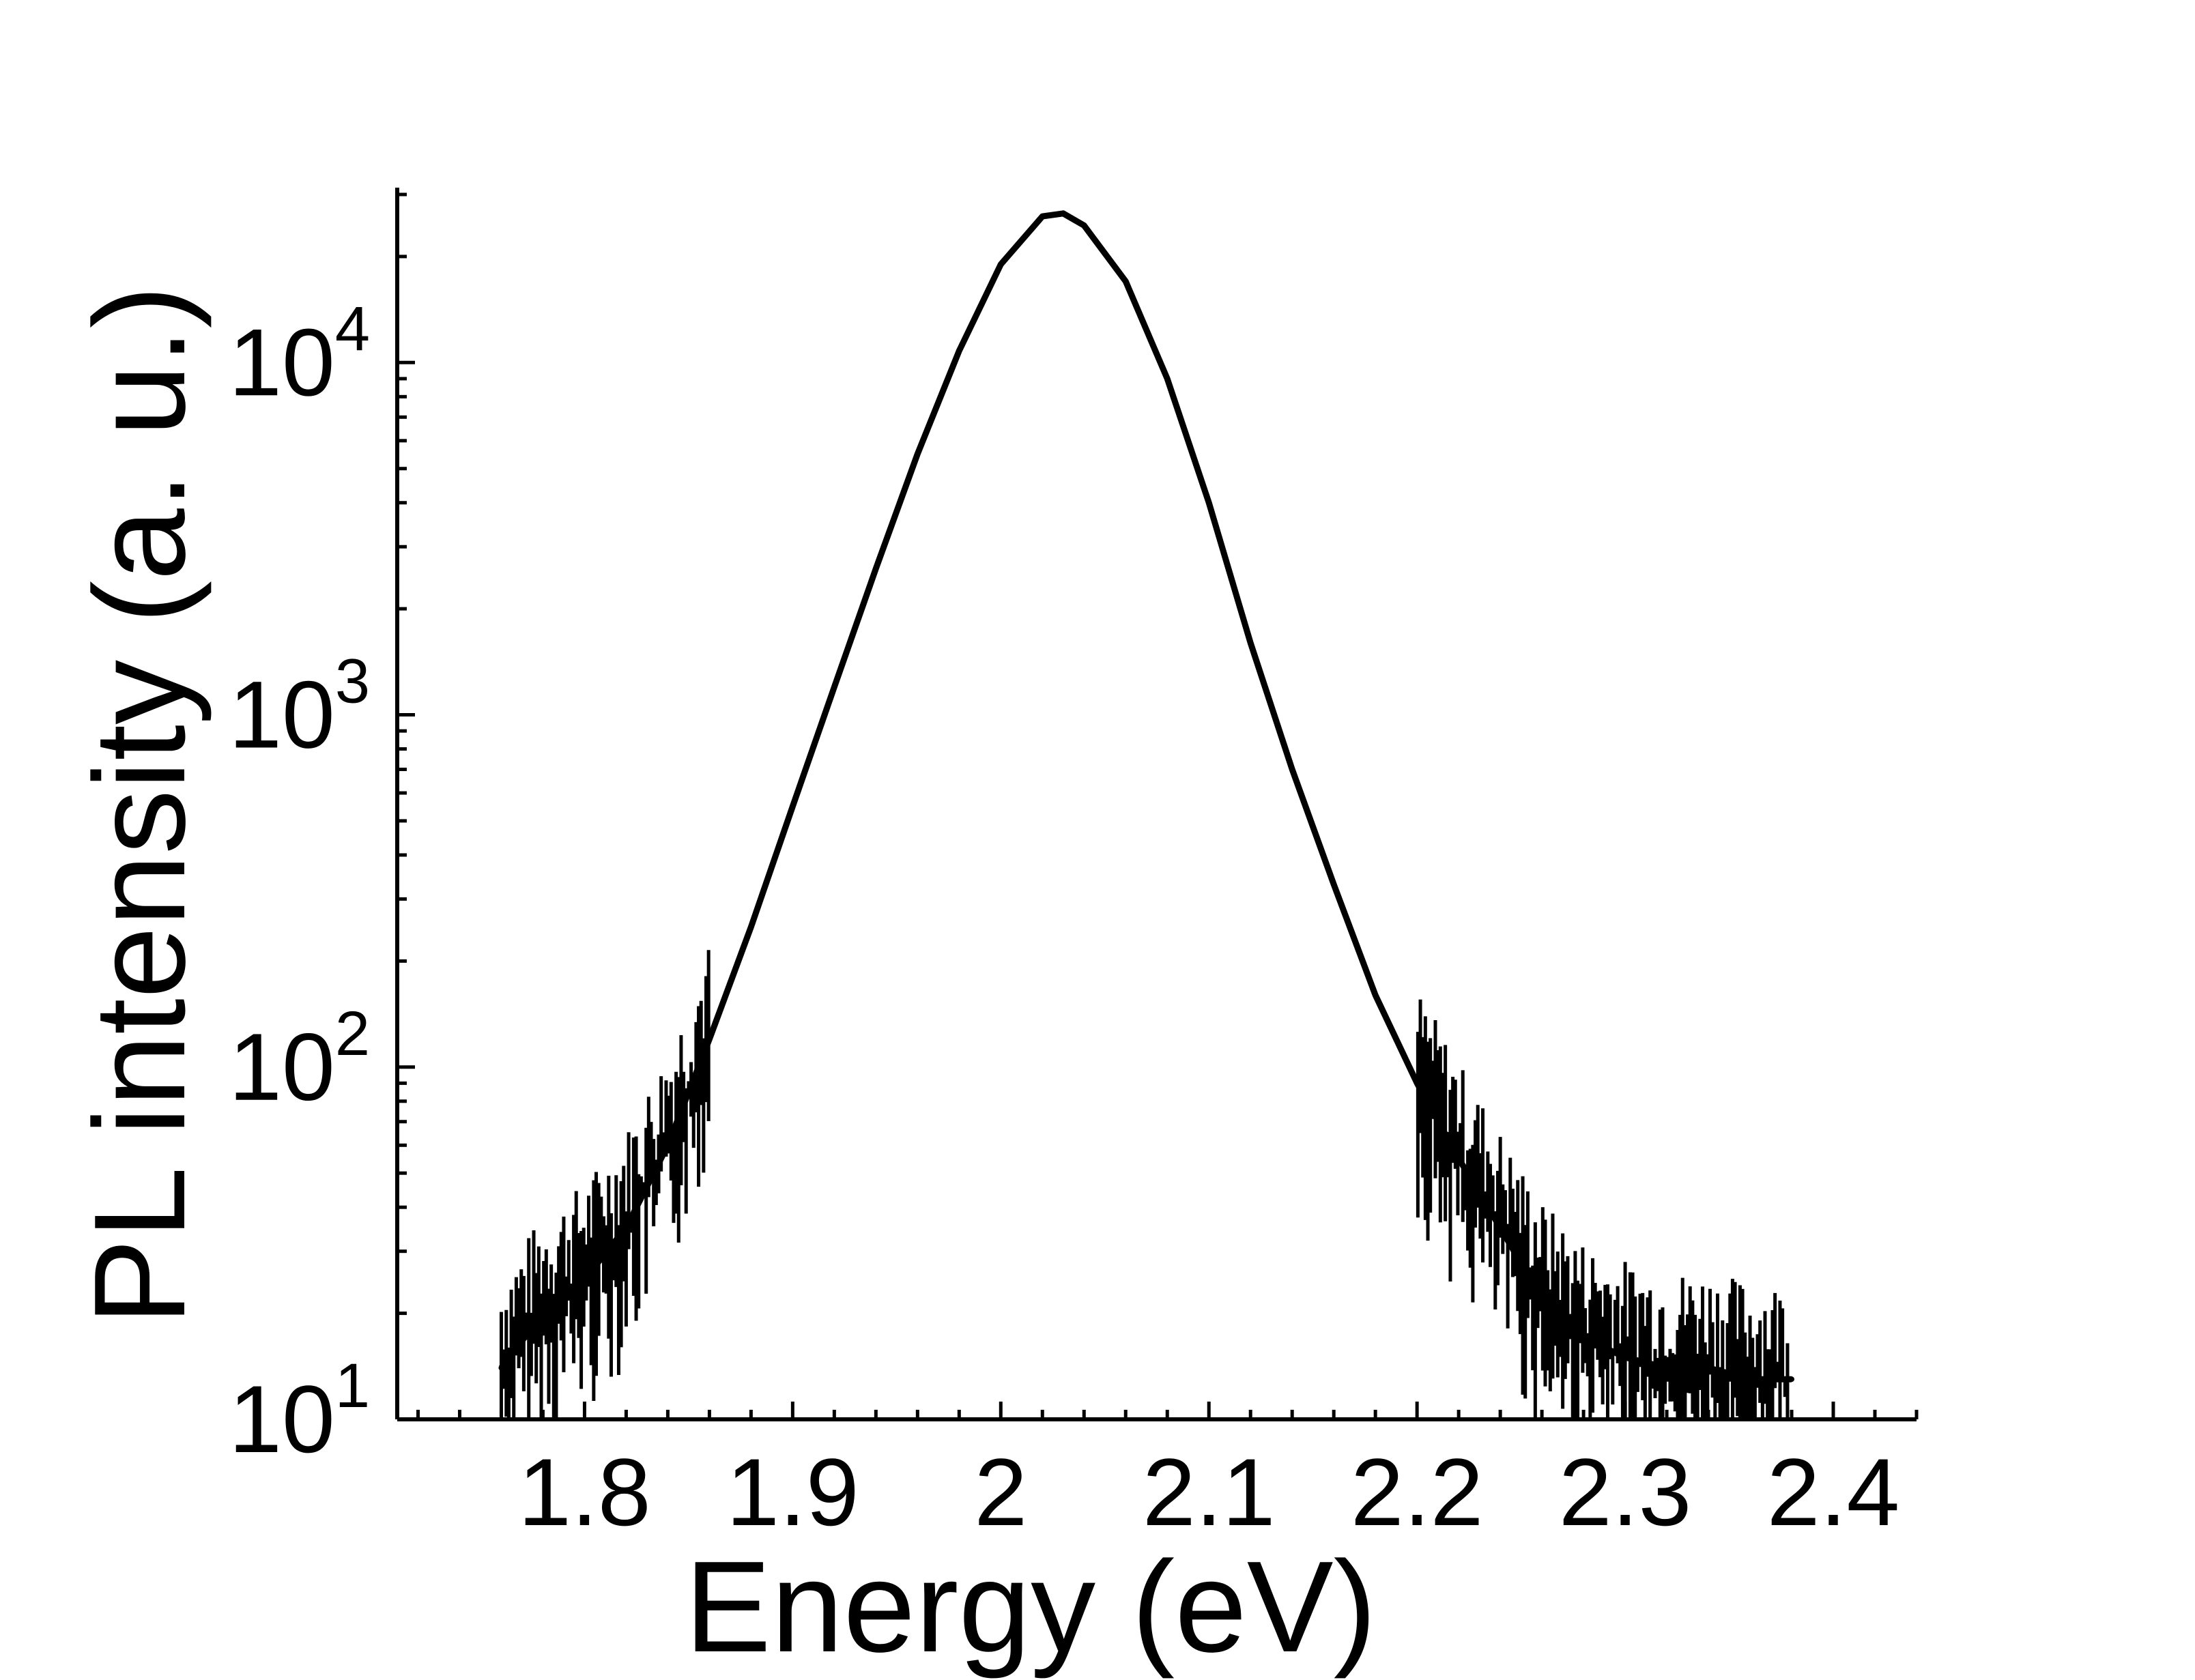 The width and height of the screenshot is (2195, 1680). What do you see at coordinates (584, 1492) in the screenshot?
I see `x-tick-label: 1.8` at bounding box center [584, 1492].